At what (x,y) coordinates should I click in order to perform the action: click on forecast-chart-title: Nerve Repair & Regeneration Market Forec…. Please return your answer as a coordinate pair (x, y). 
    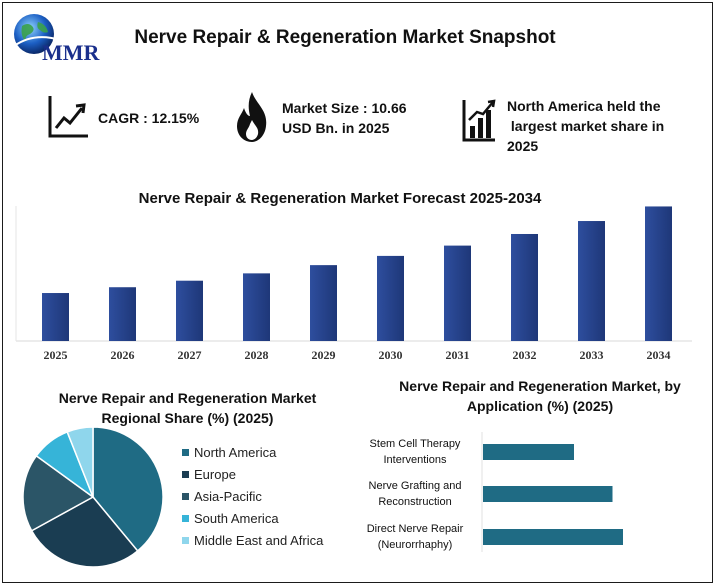
    Looking at the image, I should click on (340, 198).